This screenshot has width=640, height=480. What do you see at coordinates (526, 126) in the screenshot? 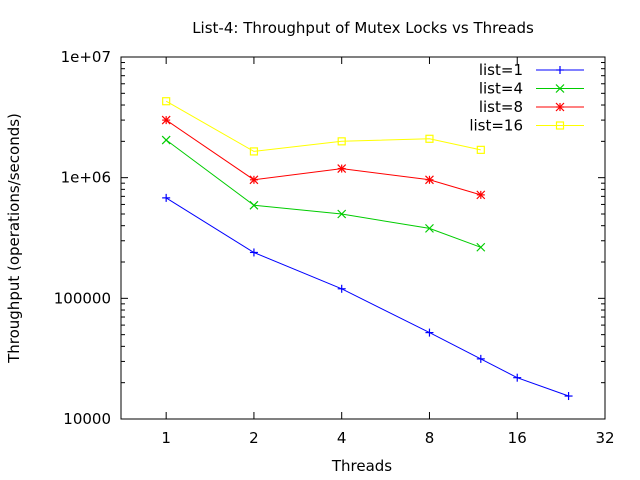
I see `legend-entry: list=16` at bounding box center [526, 126].